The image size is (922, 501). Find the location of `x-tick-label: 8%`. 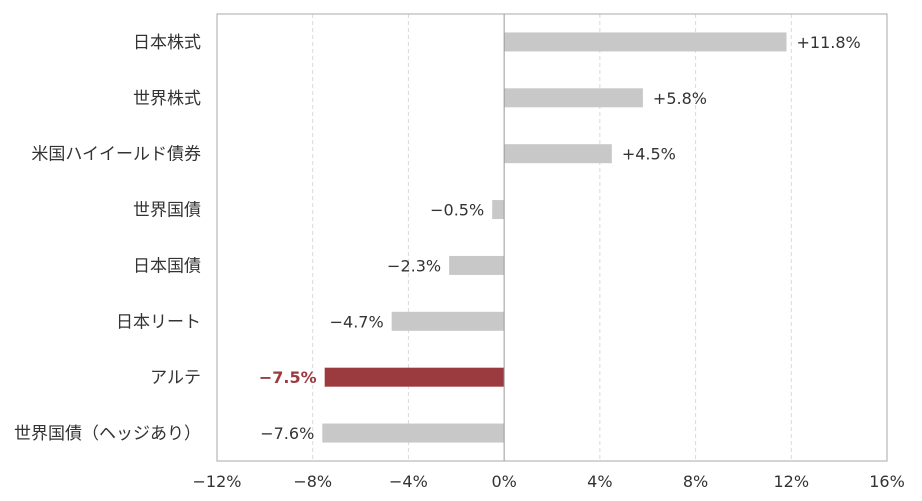

x-tick-label: 8% is located at coordinates (695, 481).